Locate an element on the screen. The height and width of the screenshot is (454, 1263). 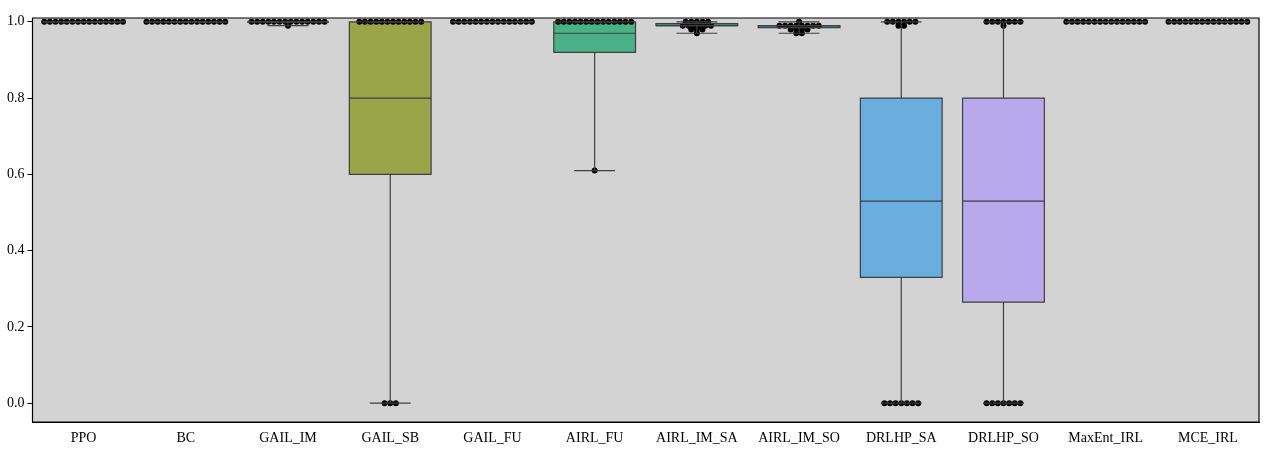
x-tick-label: PPO is located at coordinates (83, 438).